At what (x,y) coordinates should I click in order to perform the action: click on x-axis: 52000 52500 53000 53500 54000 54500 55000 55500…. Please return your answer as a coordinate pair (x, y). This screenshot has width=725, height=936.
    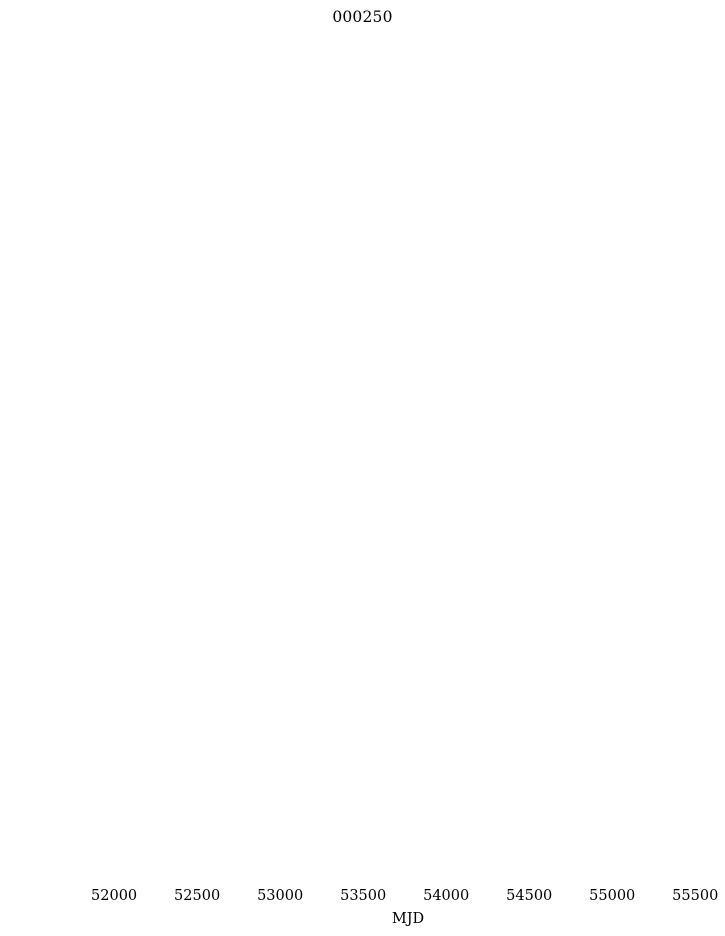
    Looking at the image, I should click on (404, 907).